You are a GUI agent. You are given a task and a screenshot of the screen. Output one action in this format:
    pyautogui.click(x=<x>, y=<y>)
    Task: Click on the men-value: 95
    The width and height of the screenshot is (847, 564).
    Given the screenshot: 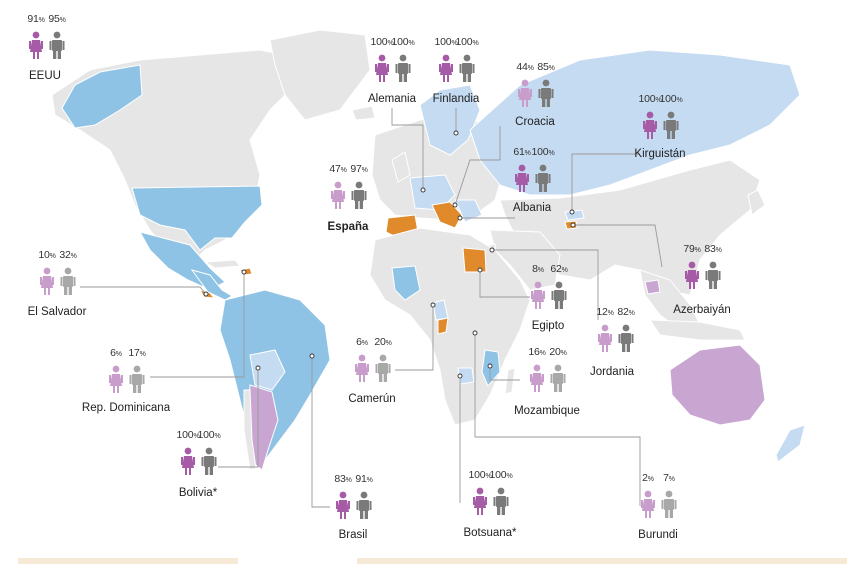 What is the action you would take?
    pyautogui.click(x=54, y=19)
    